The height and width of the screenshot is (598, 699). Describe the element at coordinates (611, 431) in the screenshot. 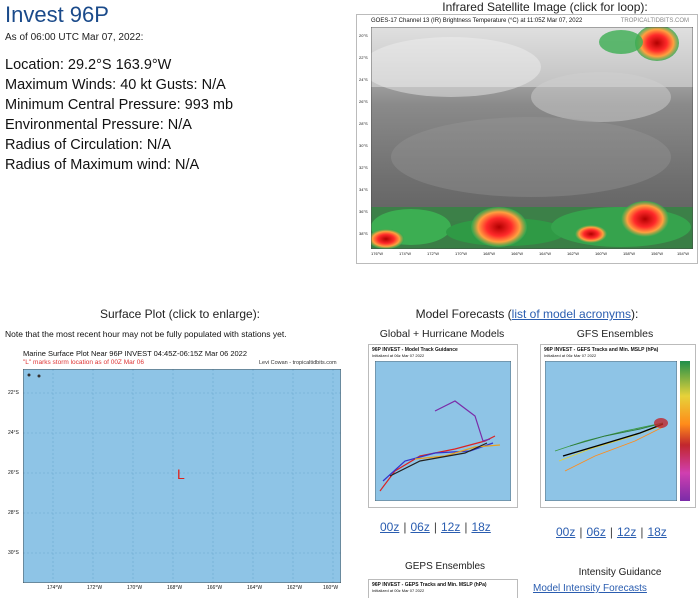

I see `gfs-track-map` at that location.